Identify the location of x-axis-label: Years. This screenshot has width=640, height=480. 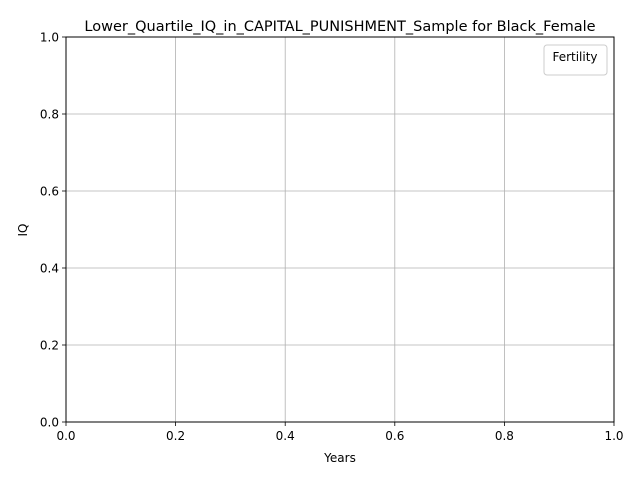
(339, 458).